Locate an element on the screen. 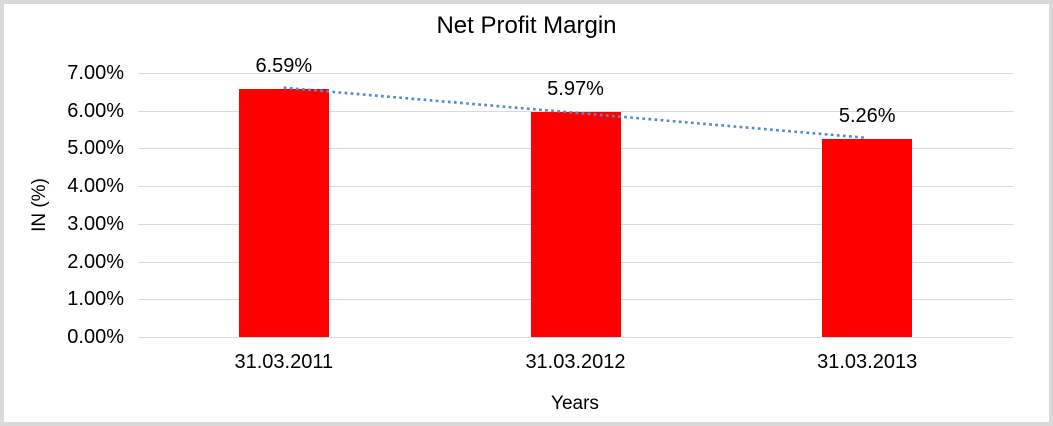 This screenshot has width=1053, height=426. x-tick-label: 31.03.2012 is located at coordinates (575, 362).